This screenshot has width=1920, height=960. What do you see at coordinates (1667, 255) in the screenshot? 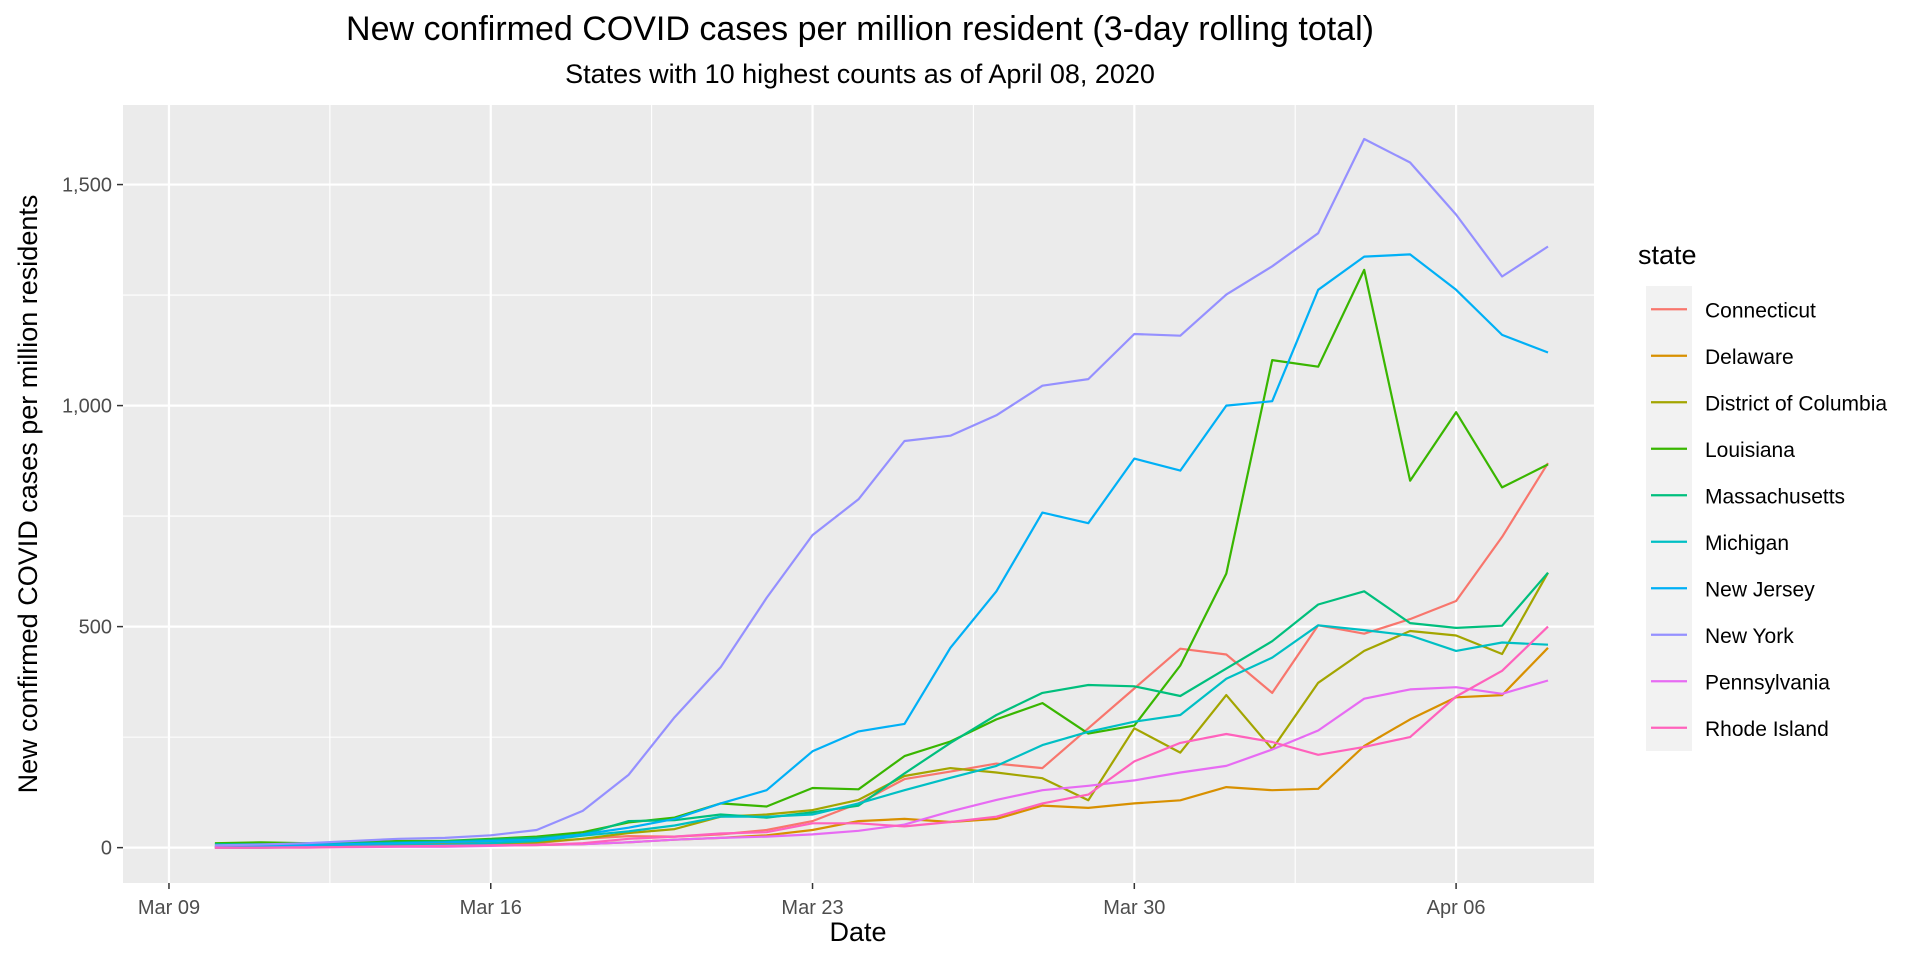
I see `legend-title: state` at bounding box center [1667, 255].